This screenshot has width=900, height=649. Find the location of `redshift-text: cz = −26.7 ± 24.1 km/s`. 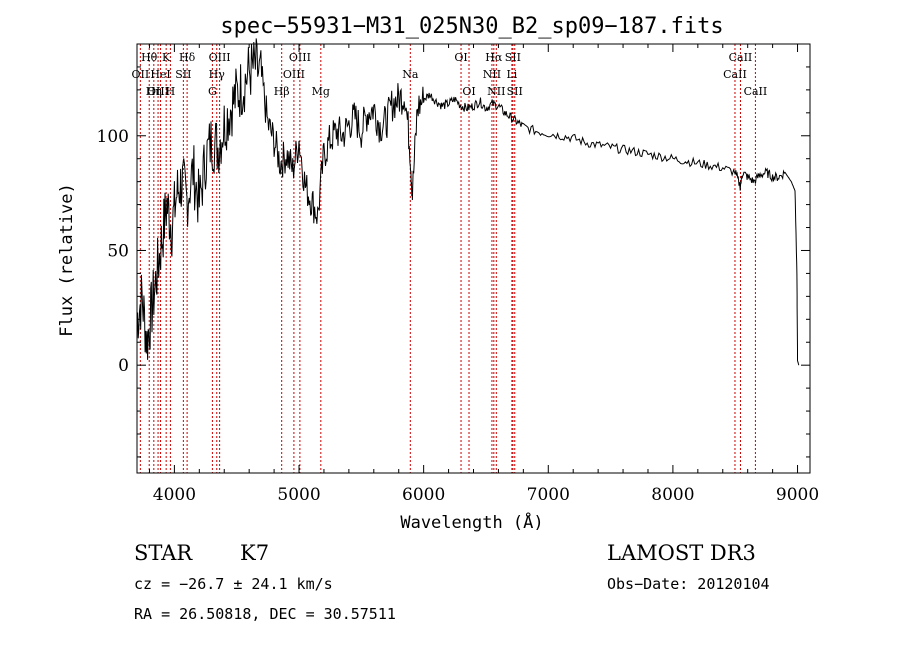

redshift-text: cz = −26.7 ± 24.1 km/s is located at coordinates (233, 584).